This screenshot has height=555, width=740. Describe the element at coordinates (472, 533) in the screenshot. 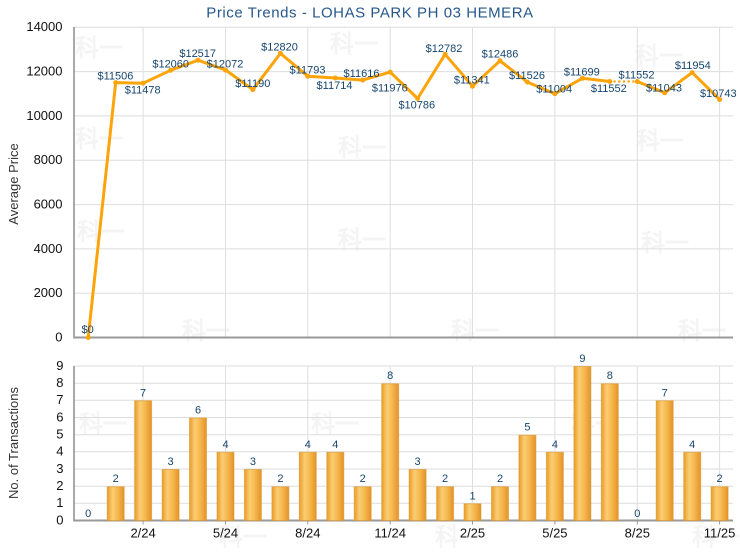

I see `svg-text: 2/25` at that location.